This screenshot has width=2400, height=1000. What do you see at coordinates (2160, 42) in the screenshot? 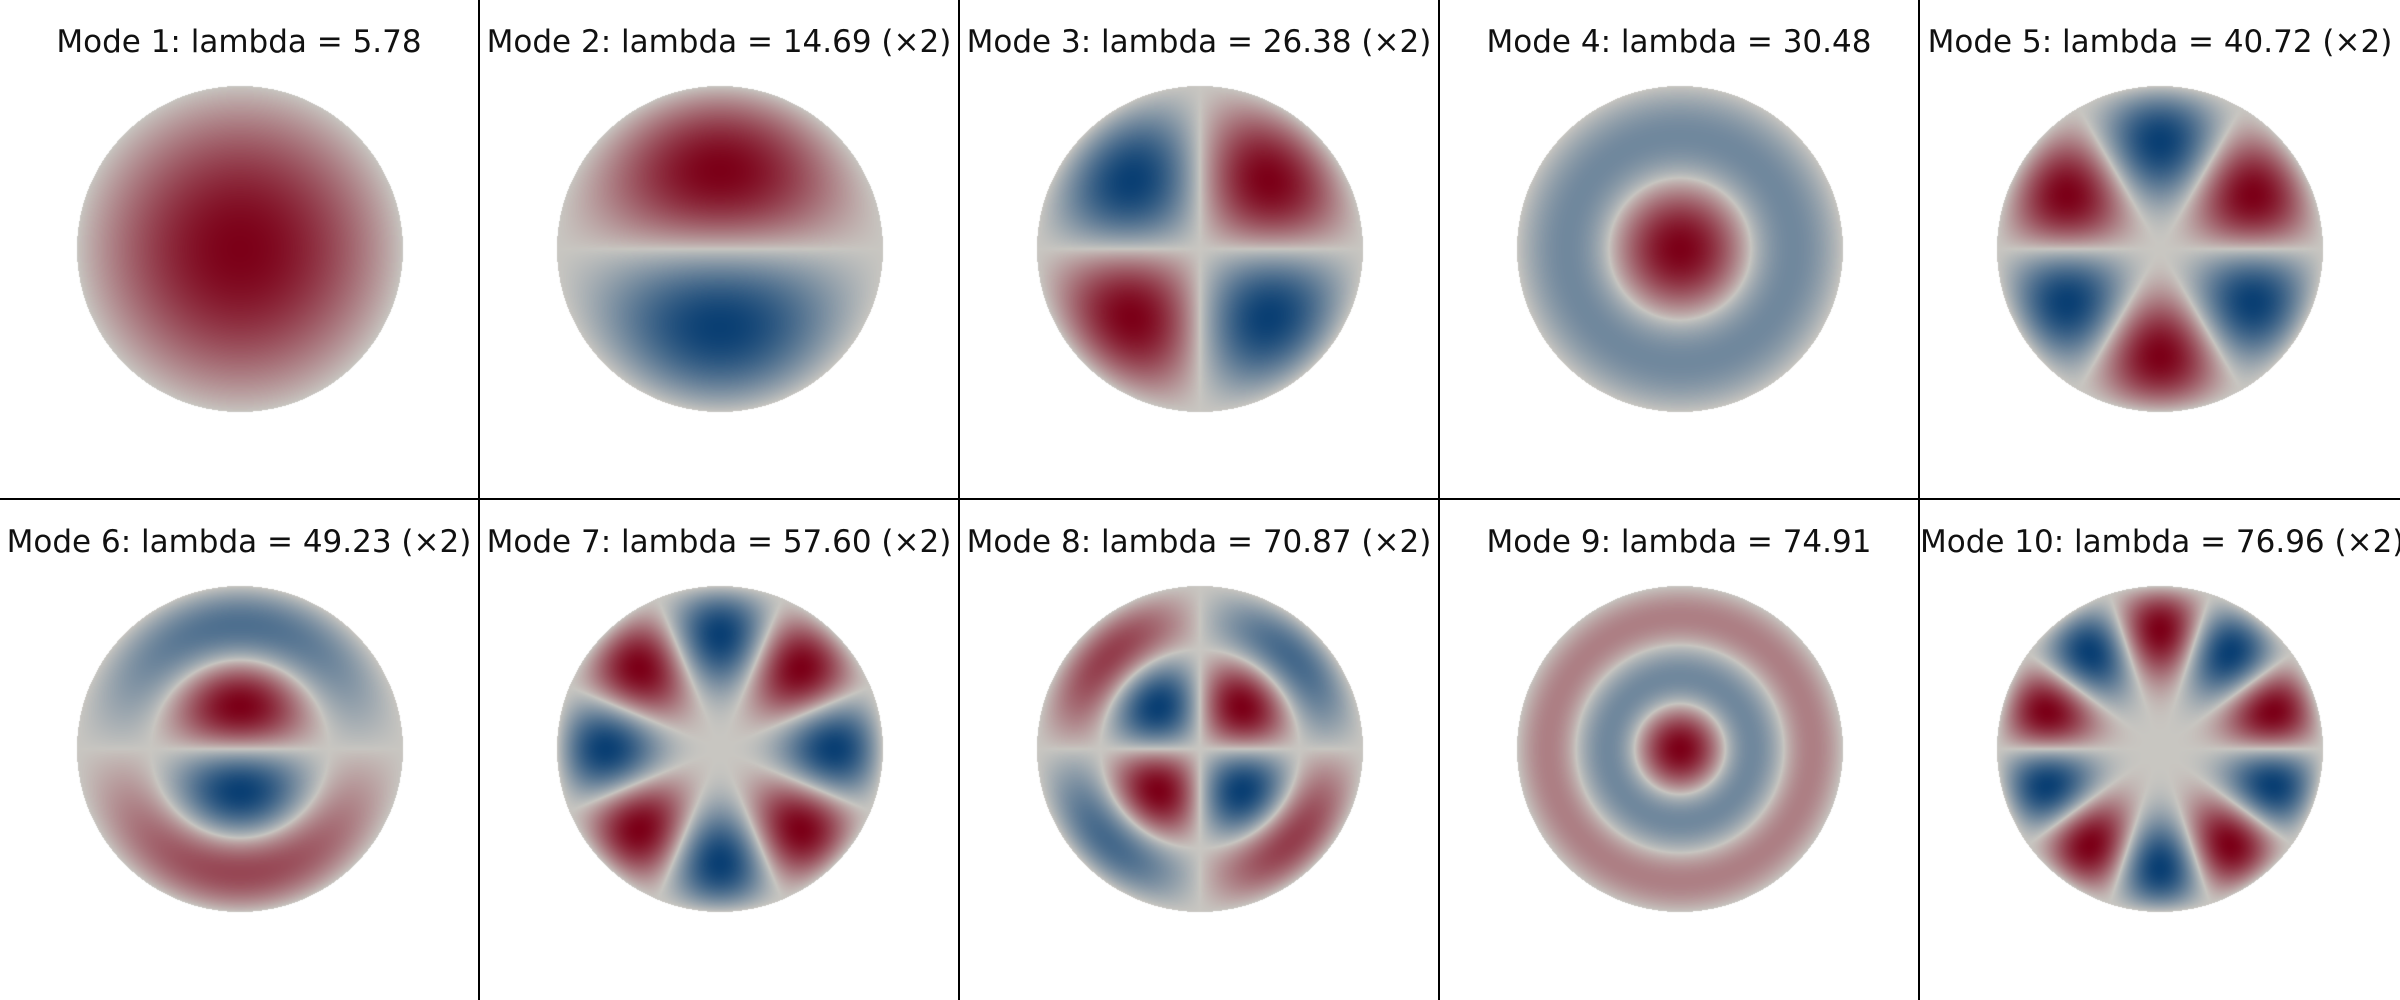
I see `mode-title: Mode 5: lambda = 40.72 (×2)` at bounding box center [2160, 42].